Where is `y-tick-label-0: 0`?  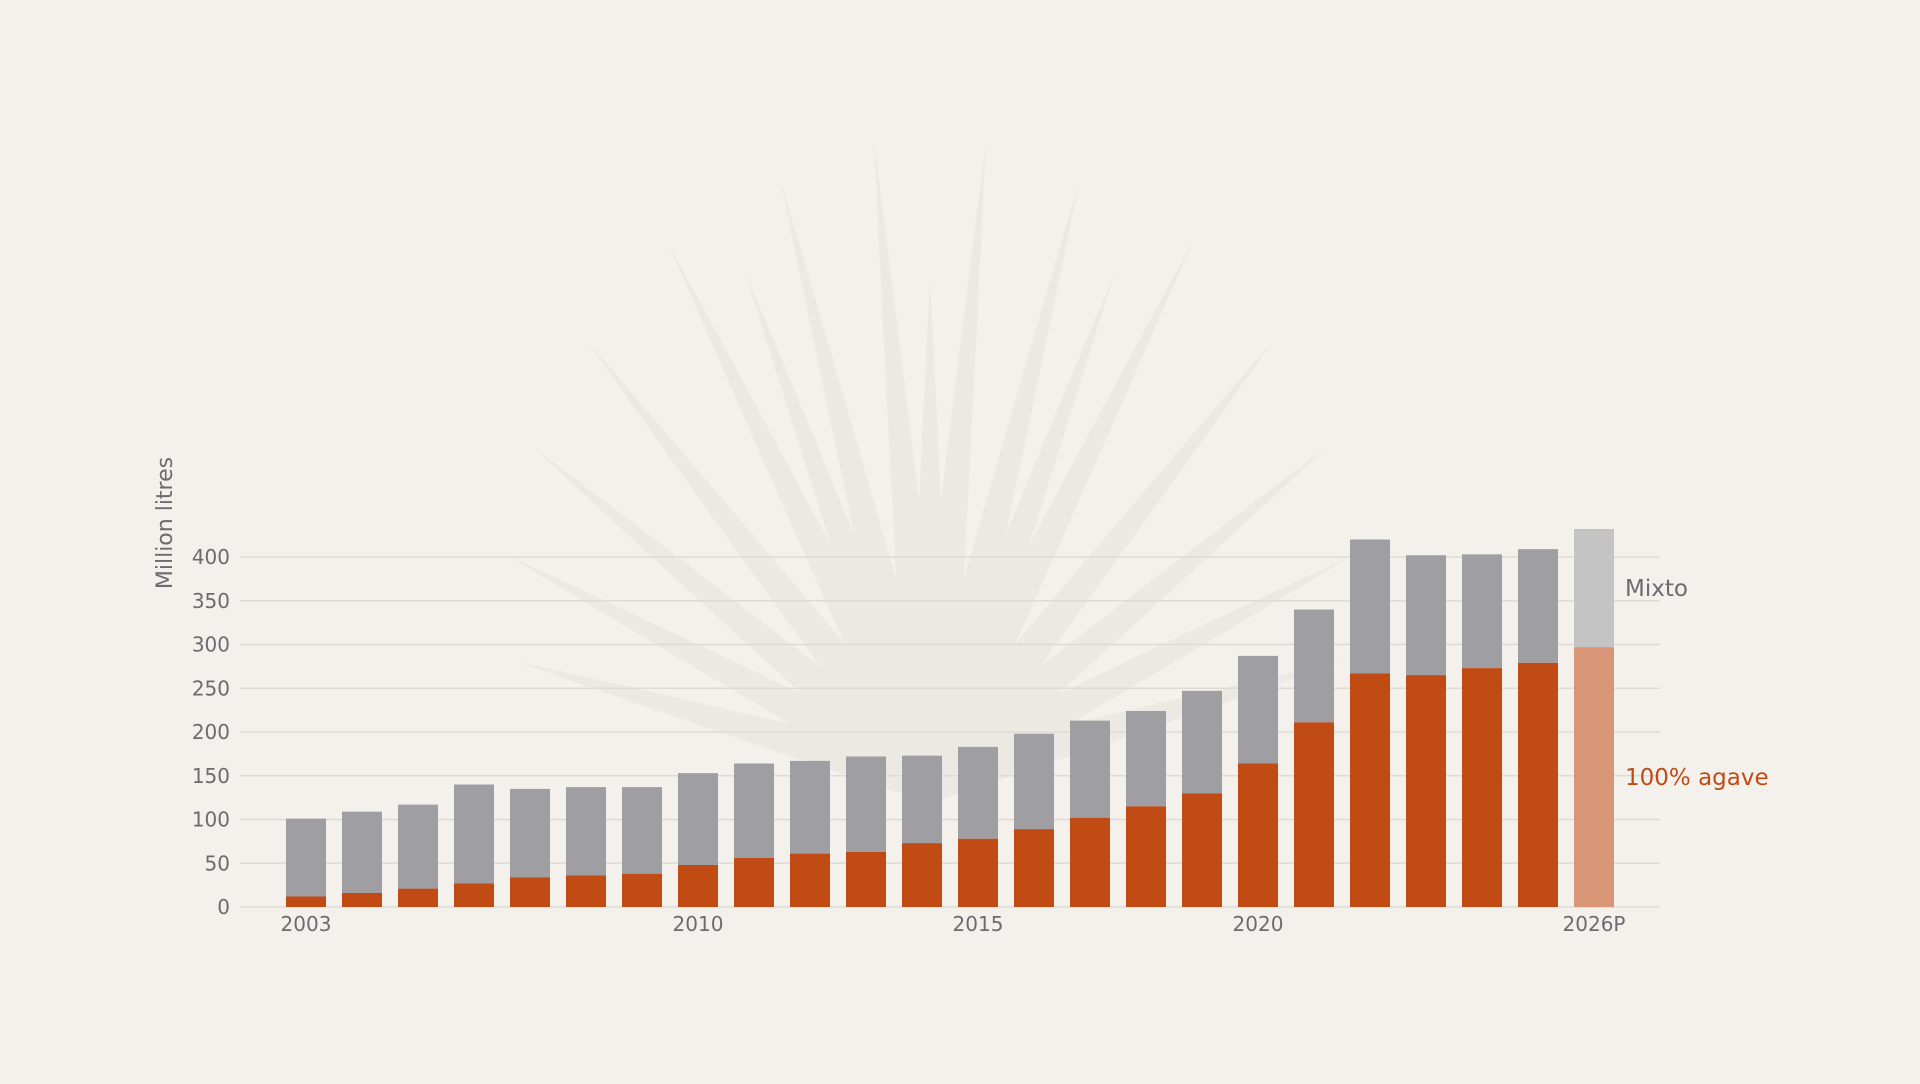 y-tick-label-0: 0 is located at coordinates (223, 907).